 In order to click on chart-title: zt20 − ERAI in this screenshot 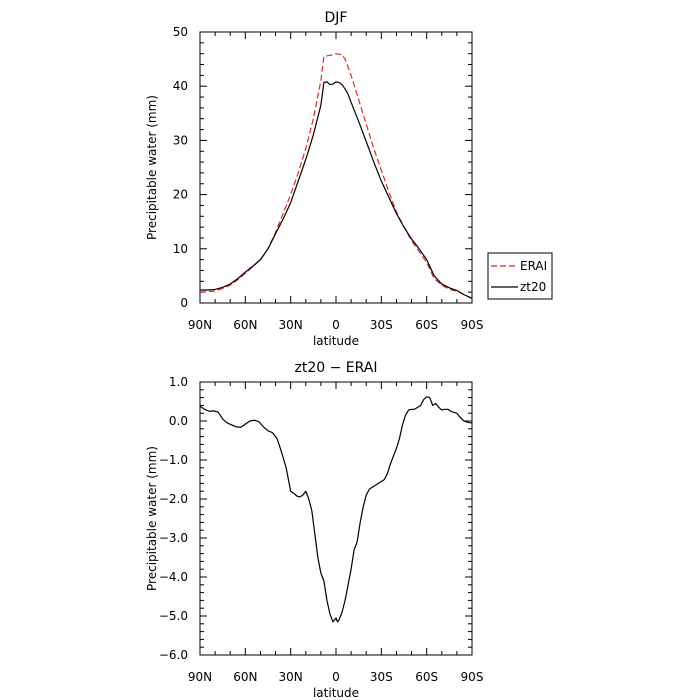, I will do `click(336, 368)`.